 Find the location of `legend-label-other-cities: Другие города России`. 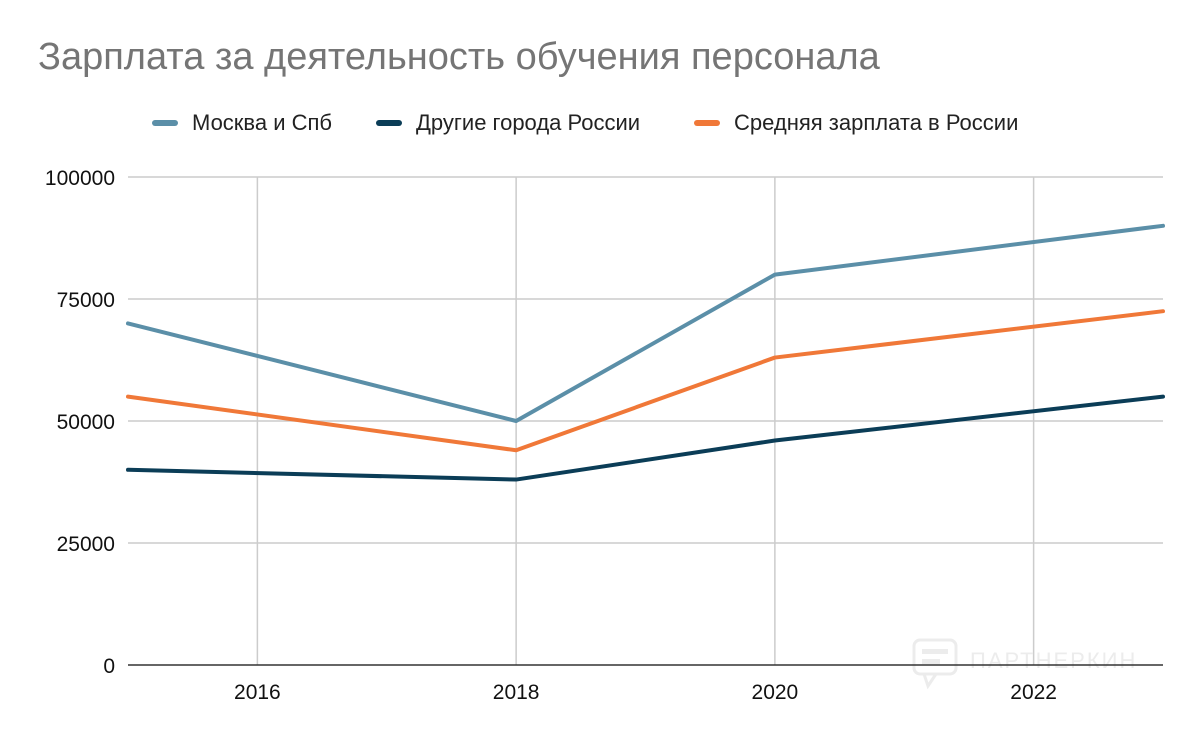

legend-label-other-cities: Другие города России is located at coordinates (528, 122).